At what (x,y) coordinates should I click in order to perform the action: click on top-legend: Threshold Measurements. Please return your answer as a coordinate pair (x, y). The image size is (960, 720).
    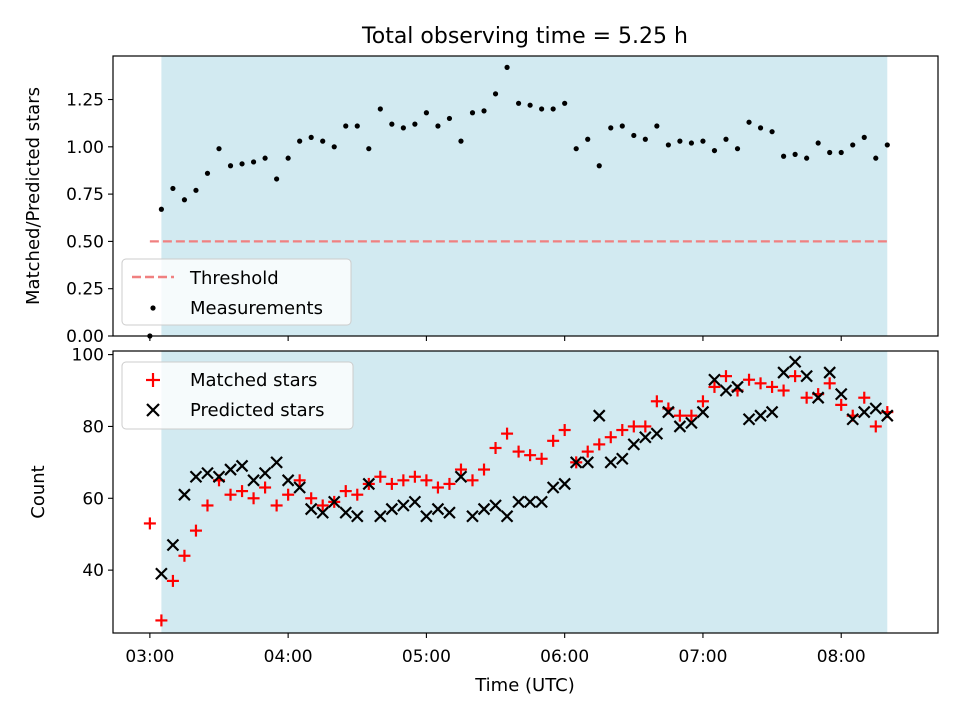
    Looking at the image, I should click on (236, 292).